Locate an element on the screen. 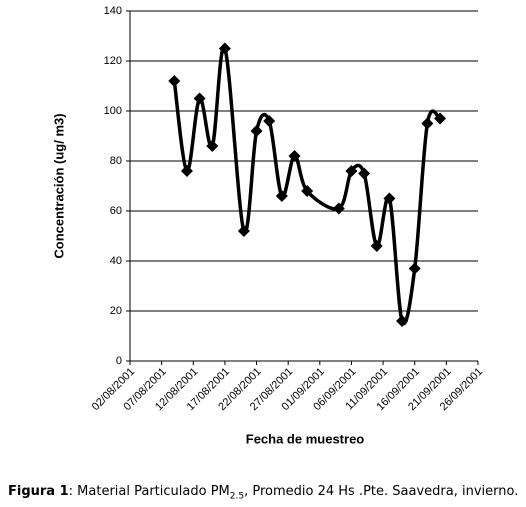 The image size is (526, 507). y-tick-label: 40 is located at coordinates (116, 261).